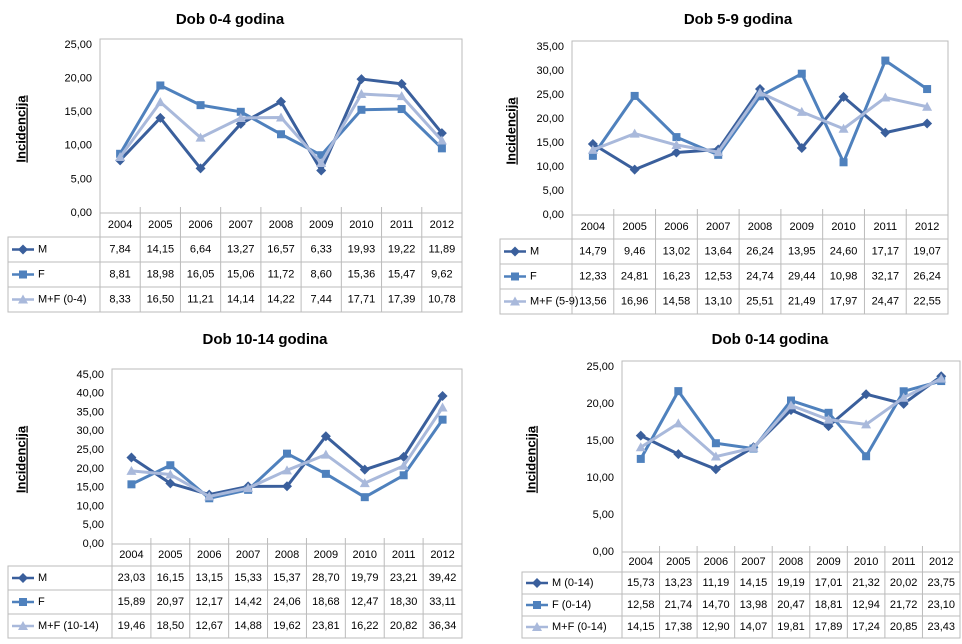 This screenshot has height=644, width=962. Describe the element at coordinates (791, 605) in the screenshot. I see `data-label: 20,47` at that location.